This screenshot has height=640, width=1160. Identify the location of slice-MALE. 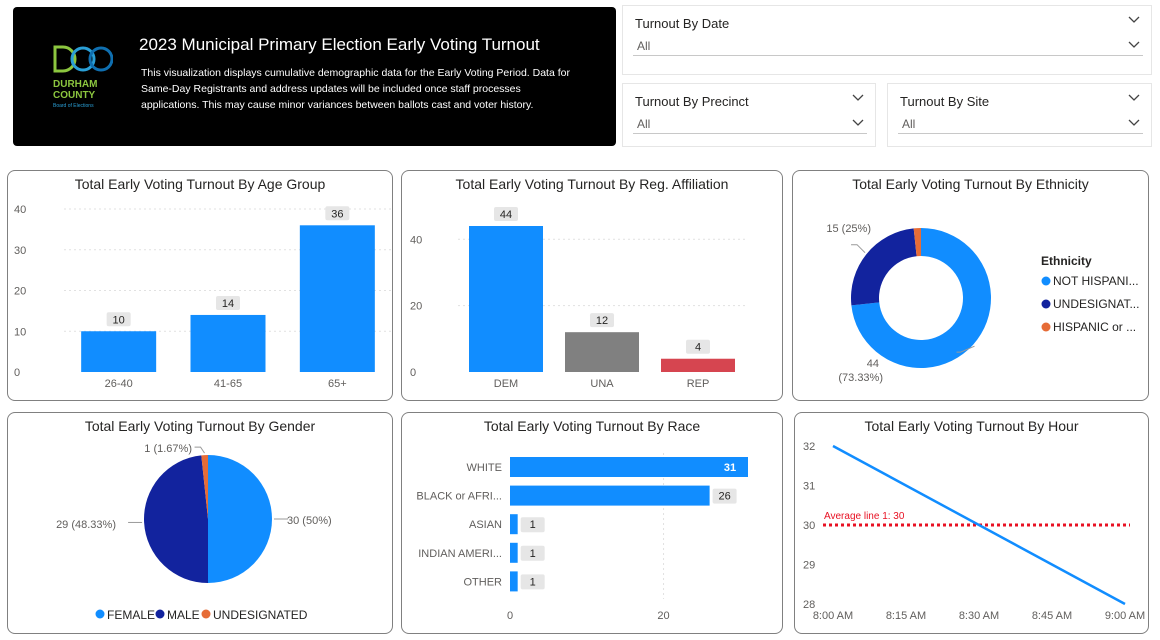
(176, 519).